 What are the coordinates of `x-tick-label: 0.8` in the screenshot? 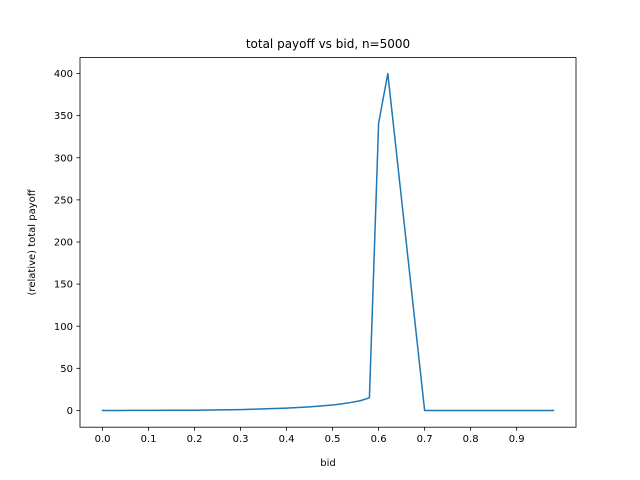 It's located at (471, 439).